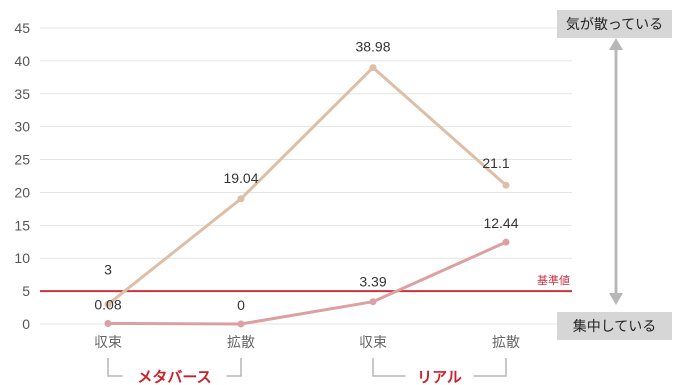 Image resolution: width=683 pixels, height=385 pixels. I want to click on arrow-up-icon, so click(616, 44).